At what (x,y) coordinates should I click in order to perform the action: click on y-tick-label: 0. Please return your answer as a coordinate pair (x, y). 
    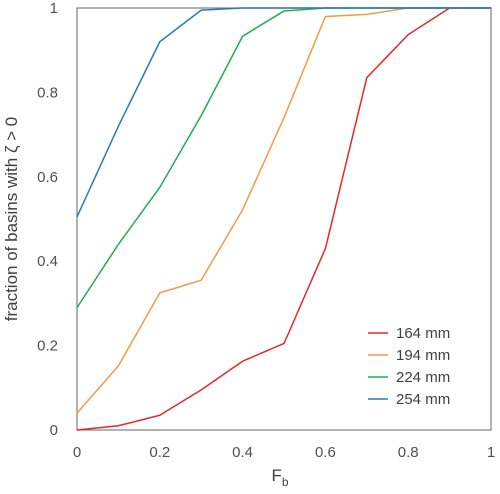
    Looking at the image, I should click on (54, 430).